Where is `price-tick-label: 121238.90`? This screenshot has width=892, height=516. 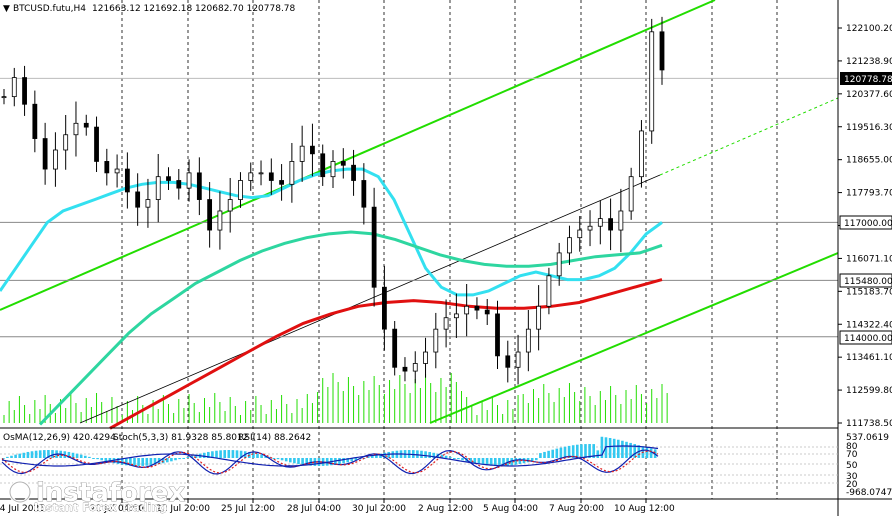 price-tick-label: 121238.90 is located at coordinates (869, 62).